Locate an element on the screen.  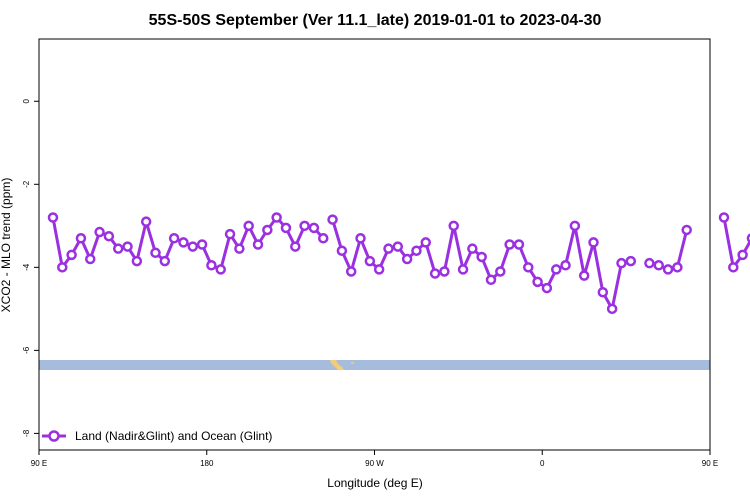
x-axis: 90 E 180 90 W 0 90 E is located at coordinates (374, 459).